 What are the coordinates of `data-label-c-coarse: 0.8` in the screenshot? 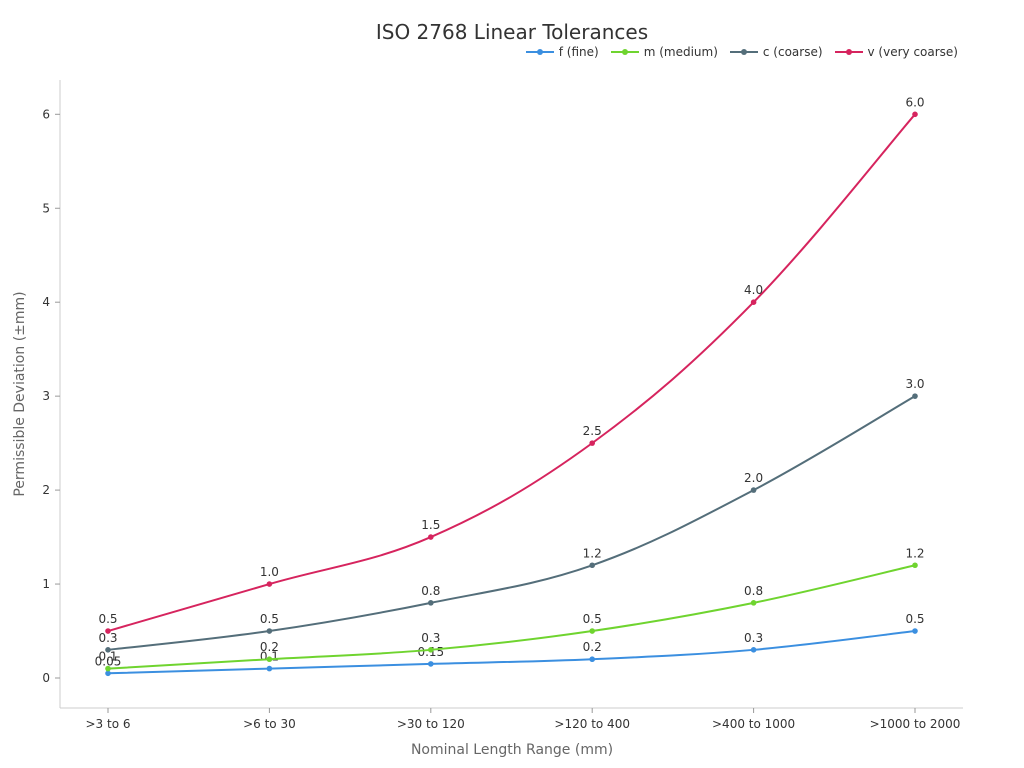 It's located at (430, 591).